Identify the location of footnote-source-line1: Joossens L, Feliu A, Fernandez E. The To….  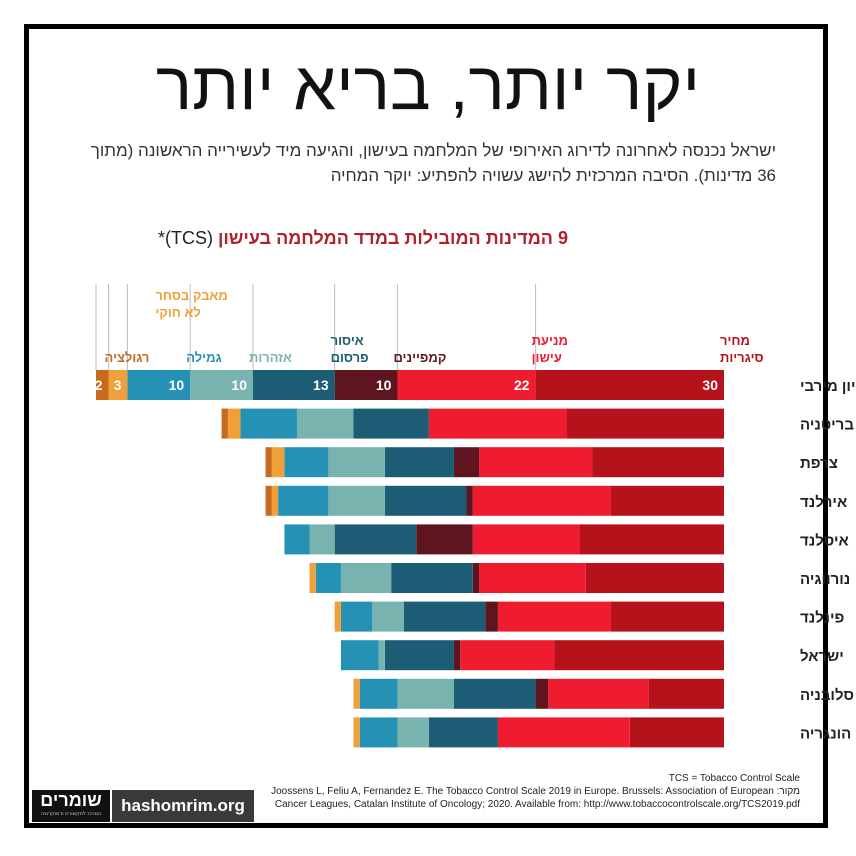
(535, 791).